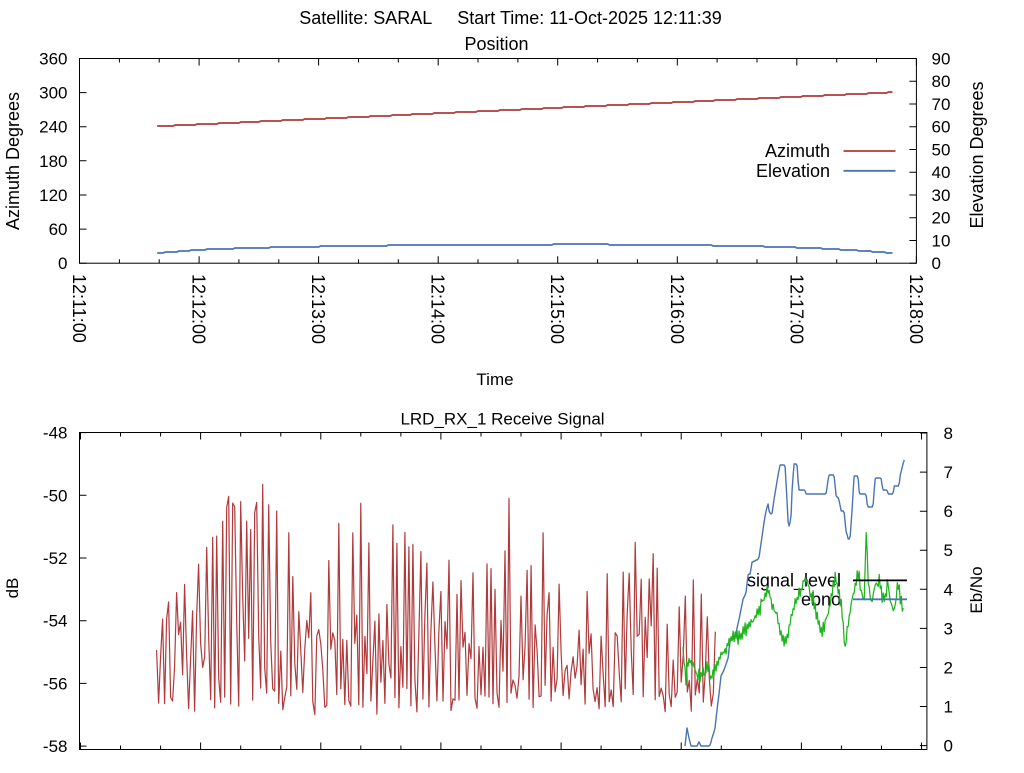 This screenshot has width=1024, height=773. I want to click on svg-text: Position, so click(496, 44).